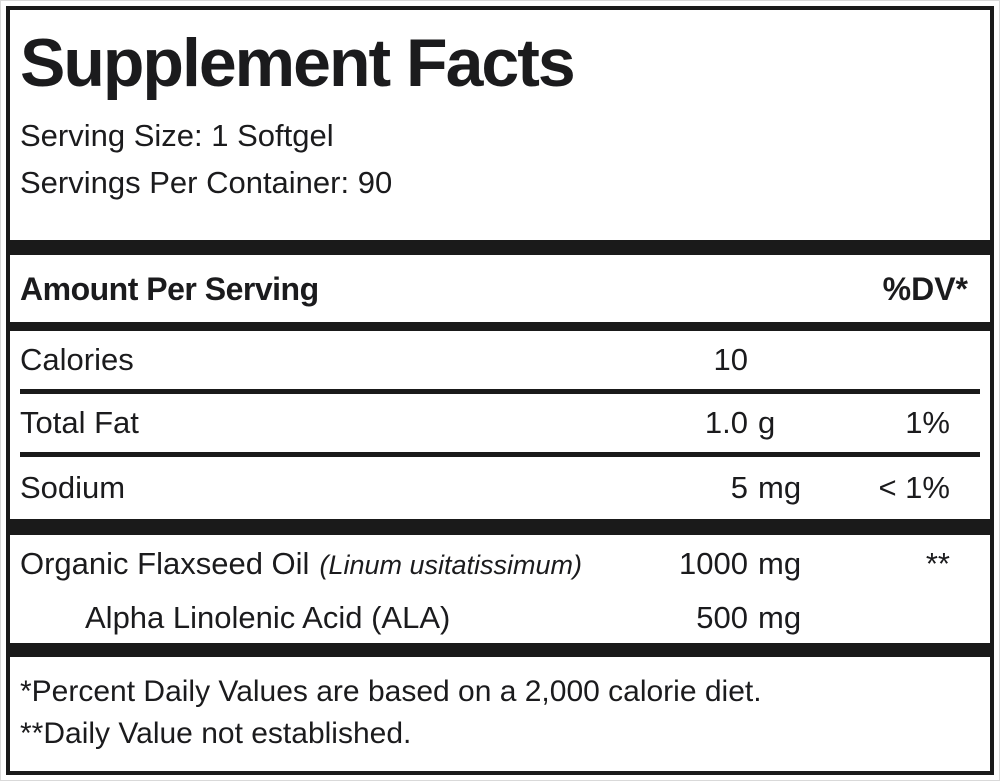 Image resolution: width=1000 pixels, height=781 pixels. What do you see at coordinates (206, 182) in the screenshot?
I see `servings-per-container: Servings Per Container: 90` at bounding box center [206, 182].